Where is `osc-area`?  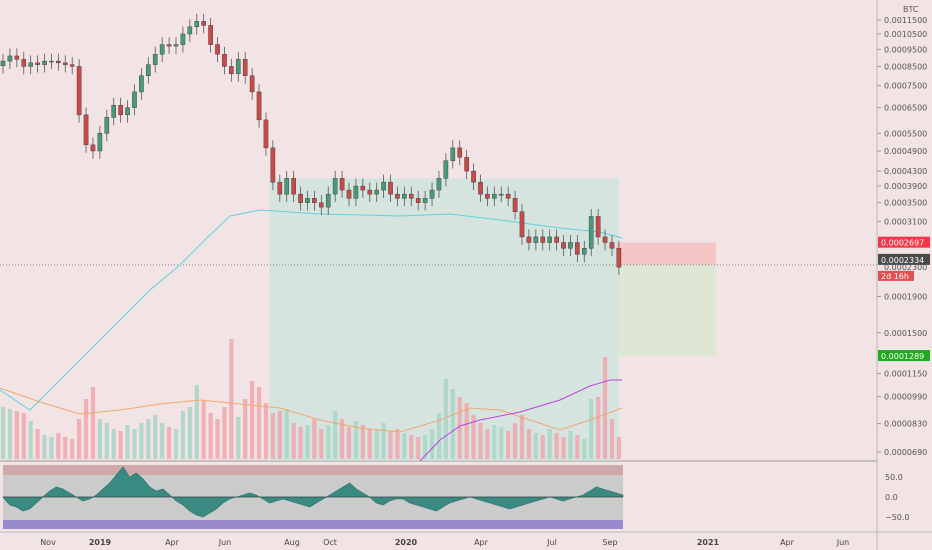
osc-area is located at coordinates (313, 492).